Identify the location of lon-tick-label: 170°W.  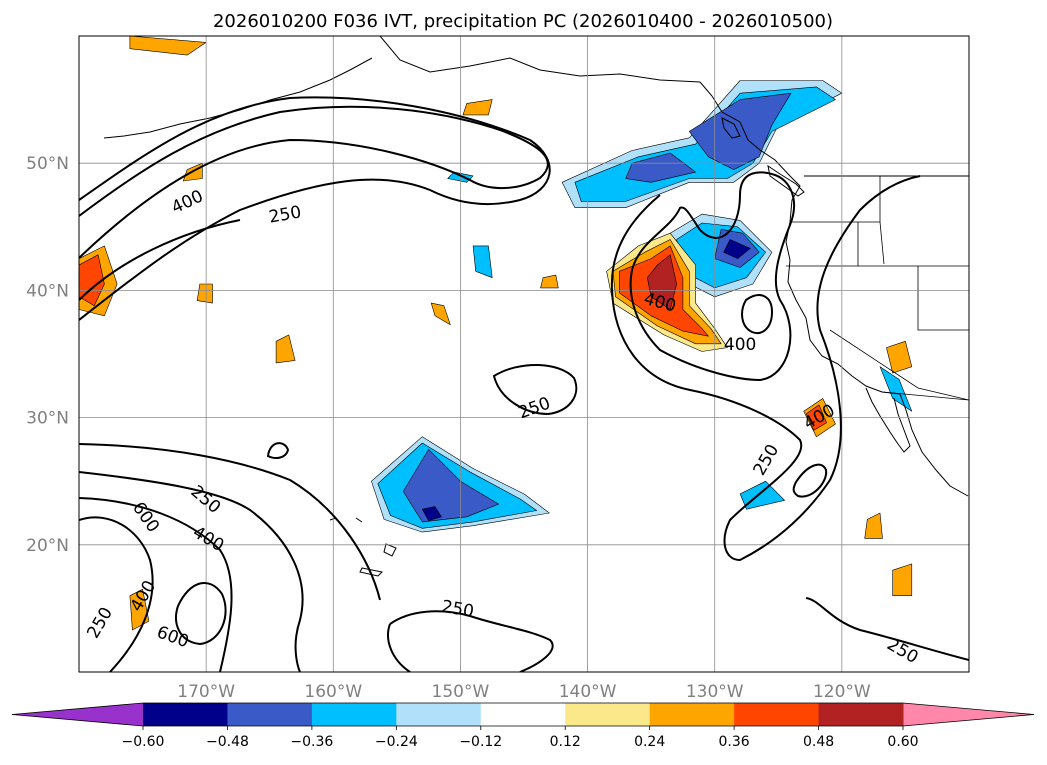
(206, 692).